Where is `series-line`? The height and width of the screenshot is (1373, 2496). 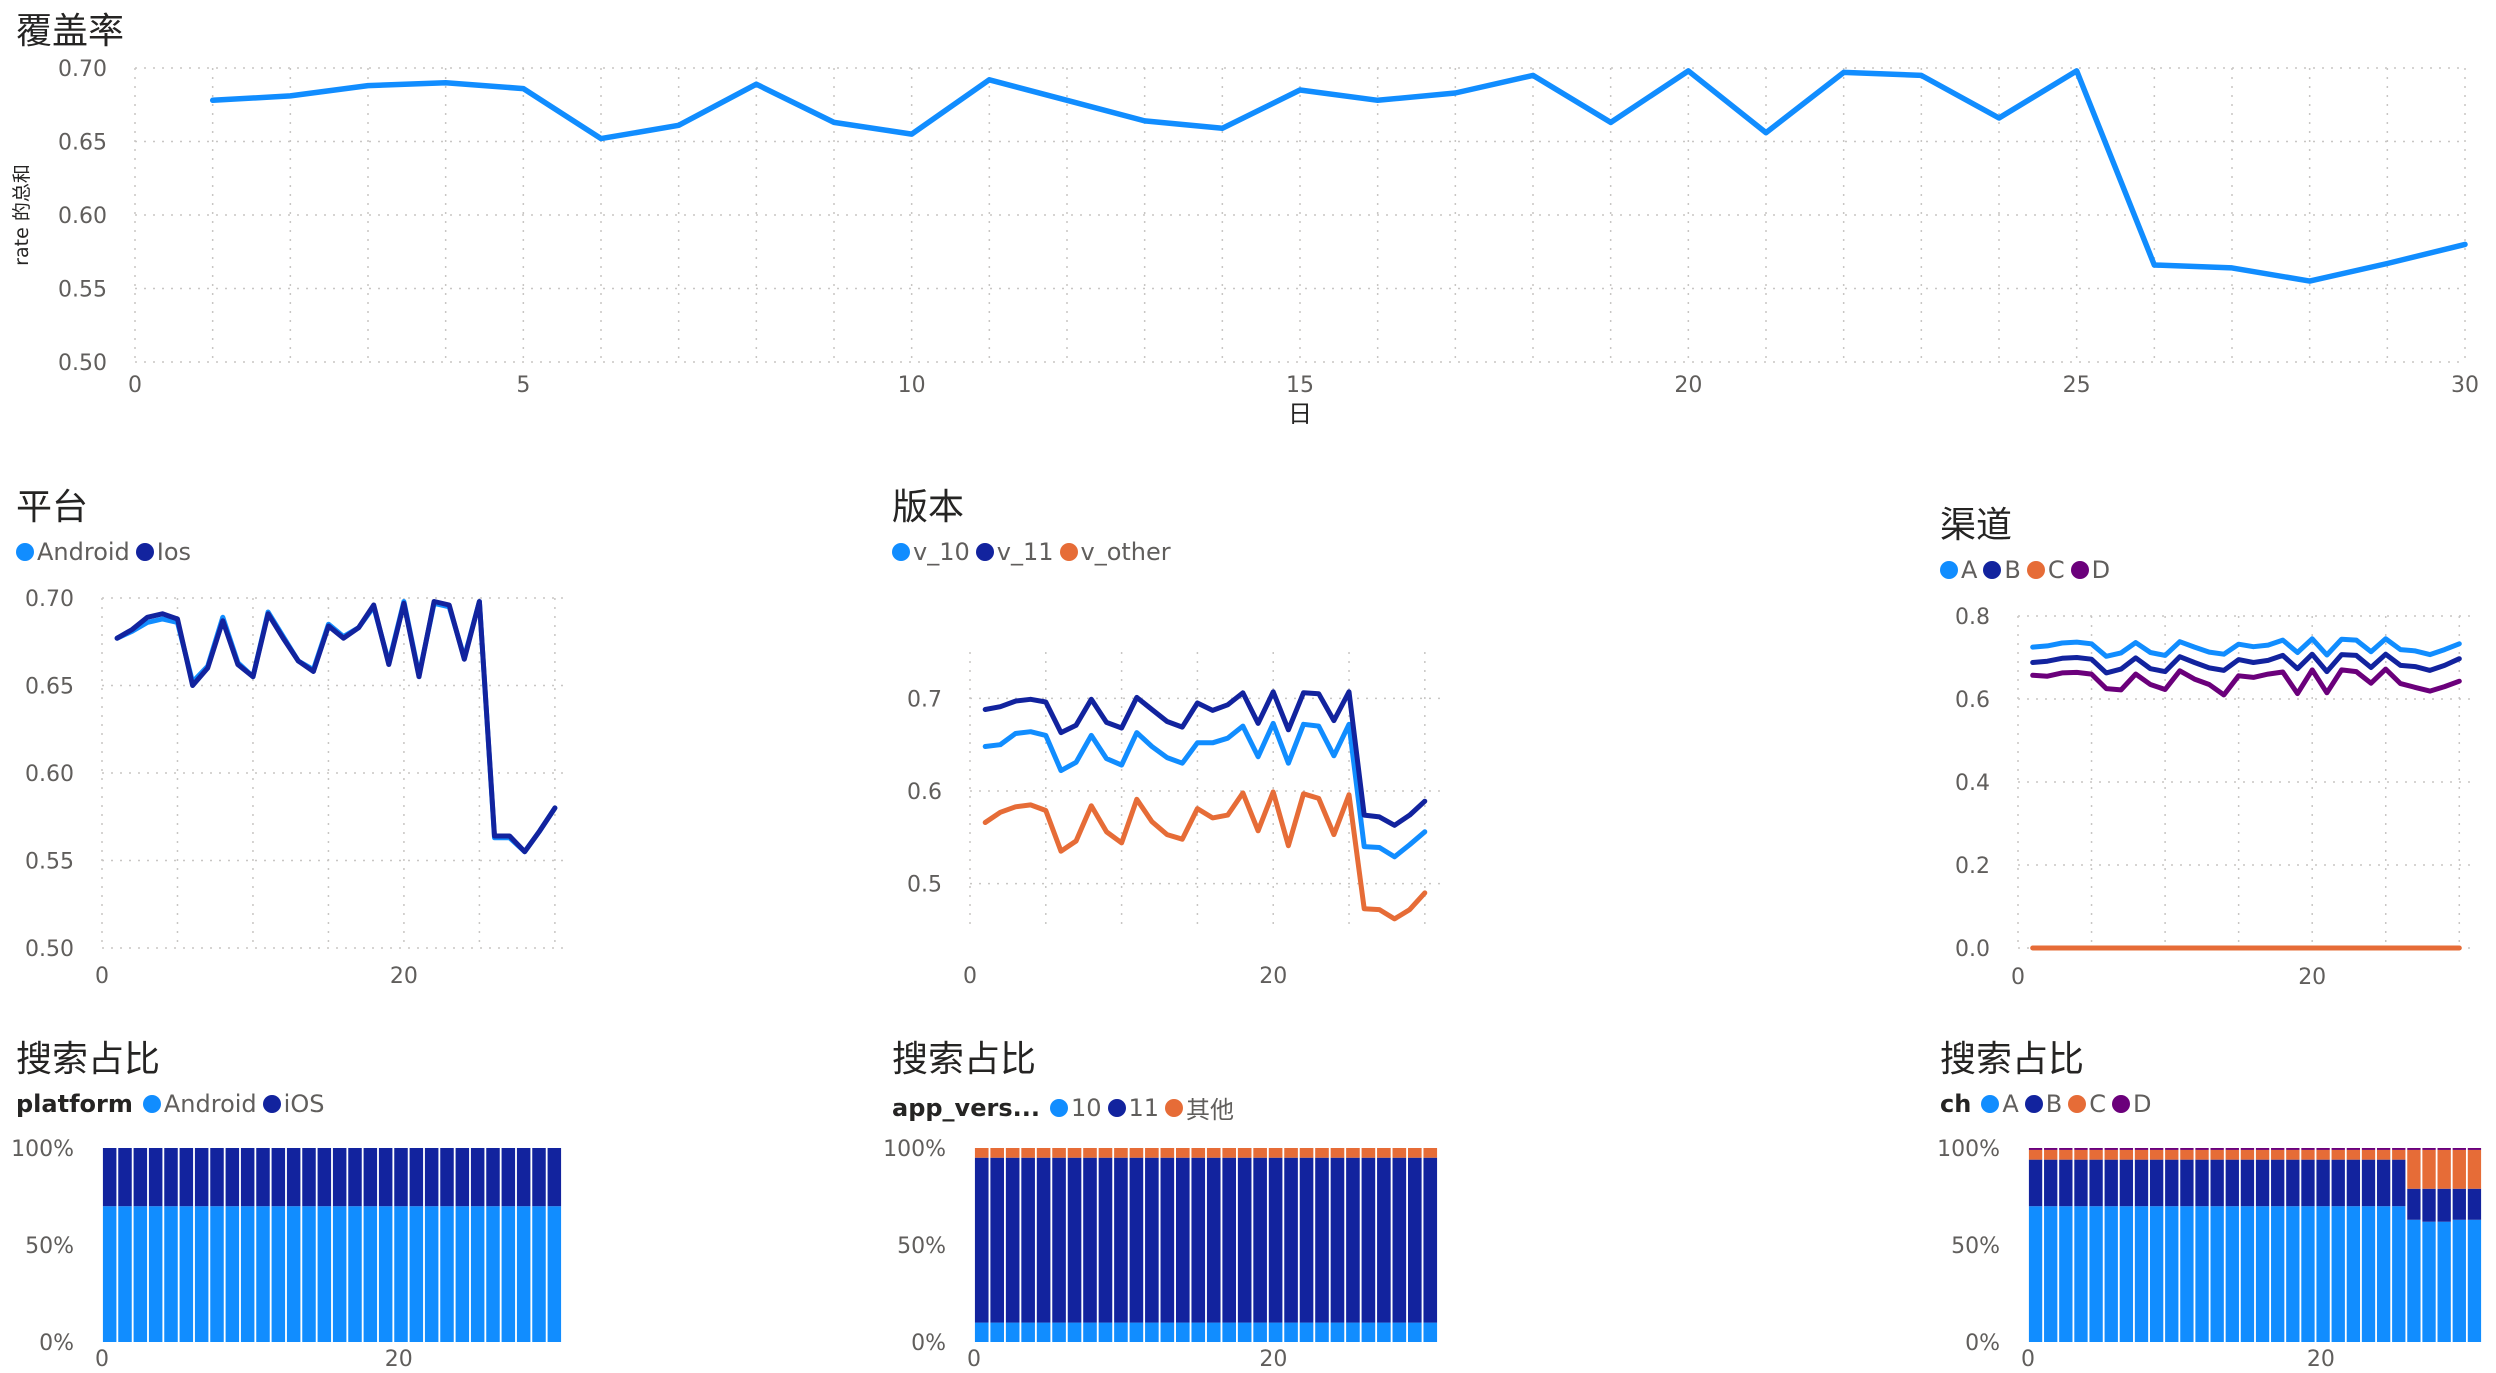 series-line is located at coordinates (1205, 790).